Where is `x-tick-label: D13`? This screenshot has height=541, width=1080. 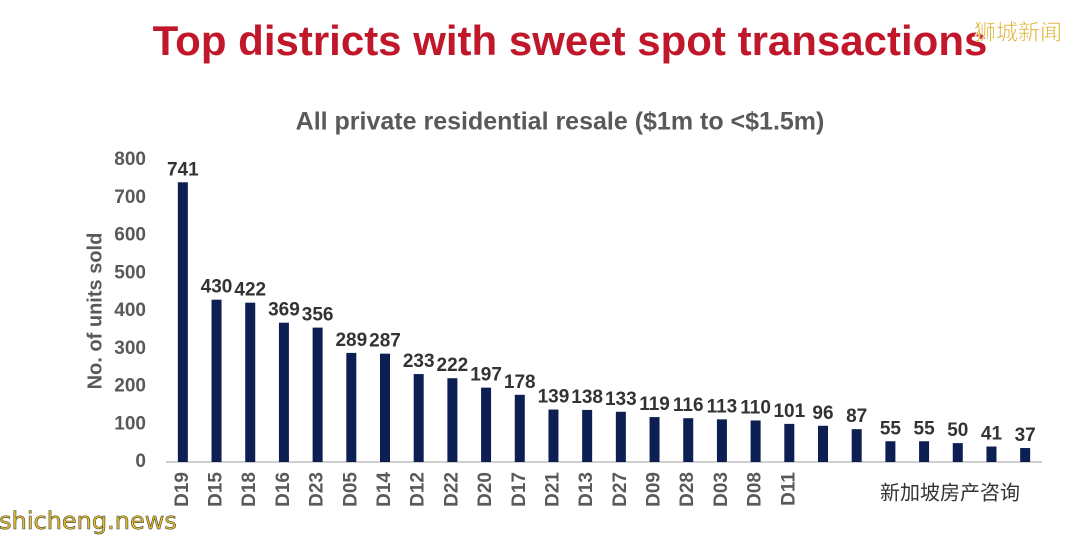 x-tick-label: D13 is located at coordinates (586, 489).